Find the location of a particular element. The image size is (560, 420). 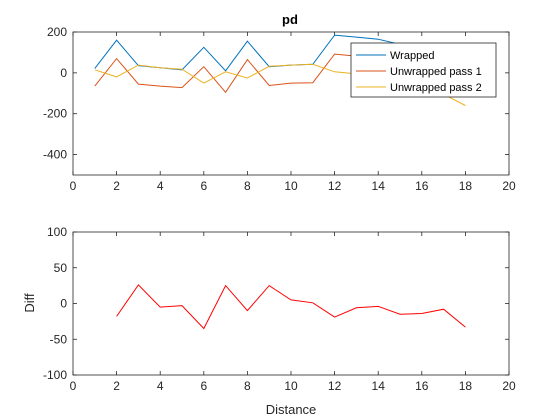

y-tick-label: -50 is located at coordinates (59, 339).